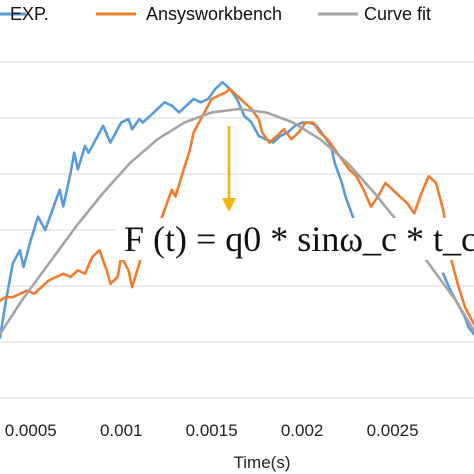  I want to click on x-tick-labels: 0.0005 0.001 0.0015 0.002 0.0025, so click(212, 430).